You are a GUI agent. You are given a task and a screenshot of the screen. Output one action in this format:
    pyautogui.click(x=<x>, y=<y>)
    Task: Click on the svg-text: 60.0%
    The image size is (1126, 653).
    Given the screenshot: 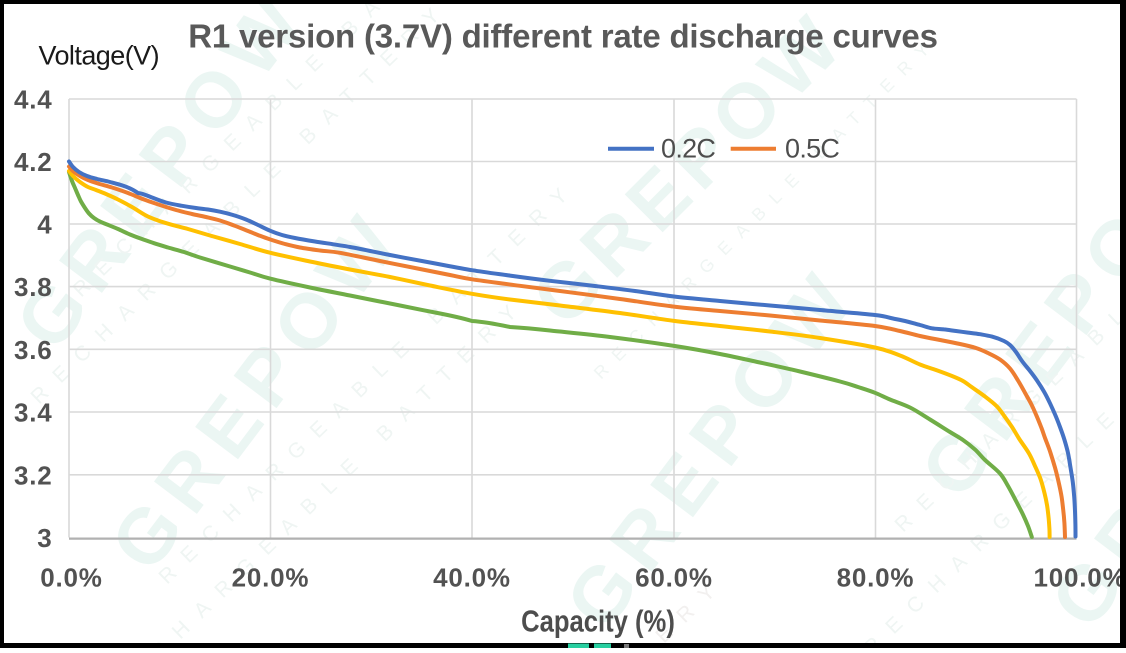 What is the action you would take?
    pyautogui.click(x=674, y=578)
    